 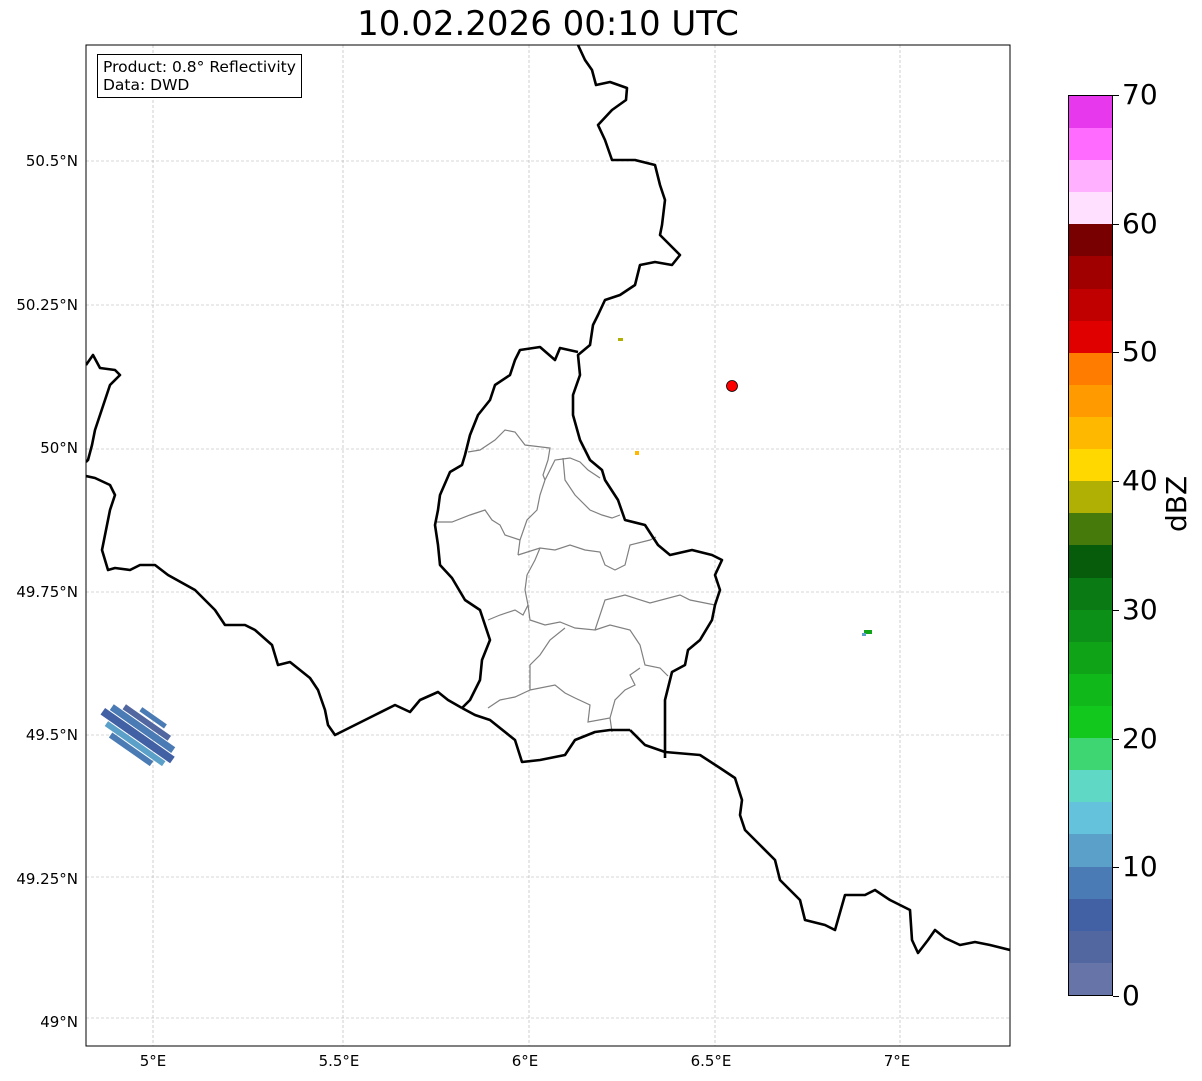 I want to click on data-source-label: Data: DWD, so click(x=146, y=85).